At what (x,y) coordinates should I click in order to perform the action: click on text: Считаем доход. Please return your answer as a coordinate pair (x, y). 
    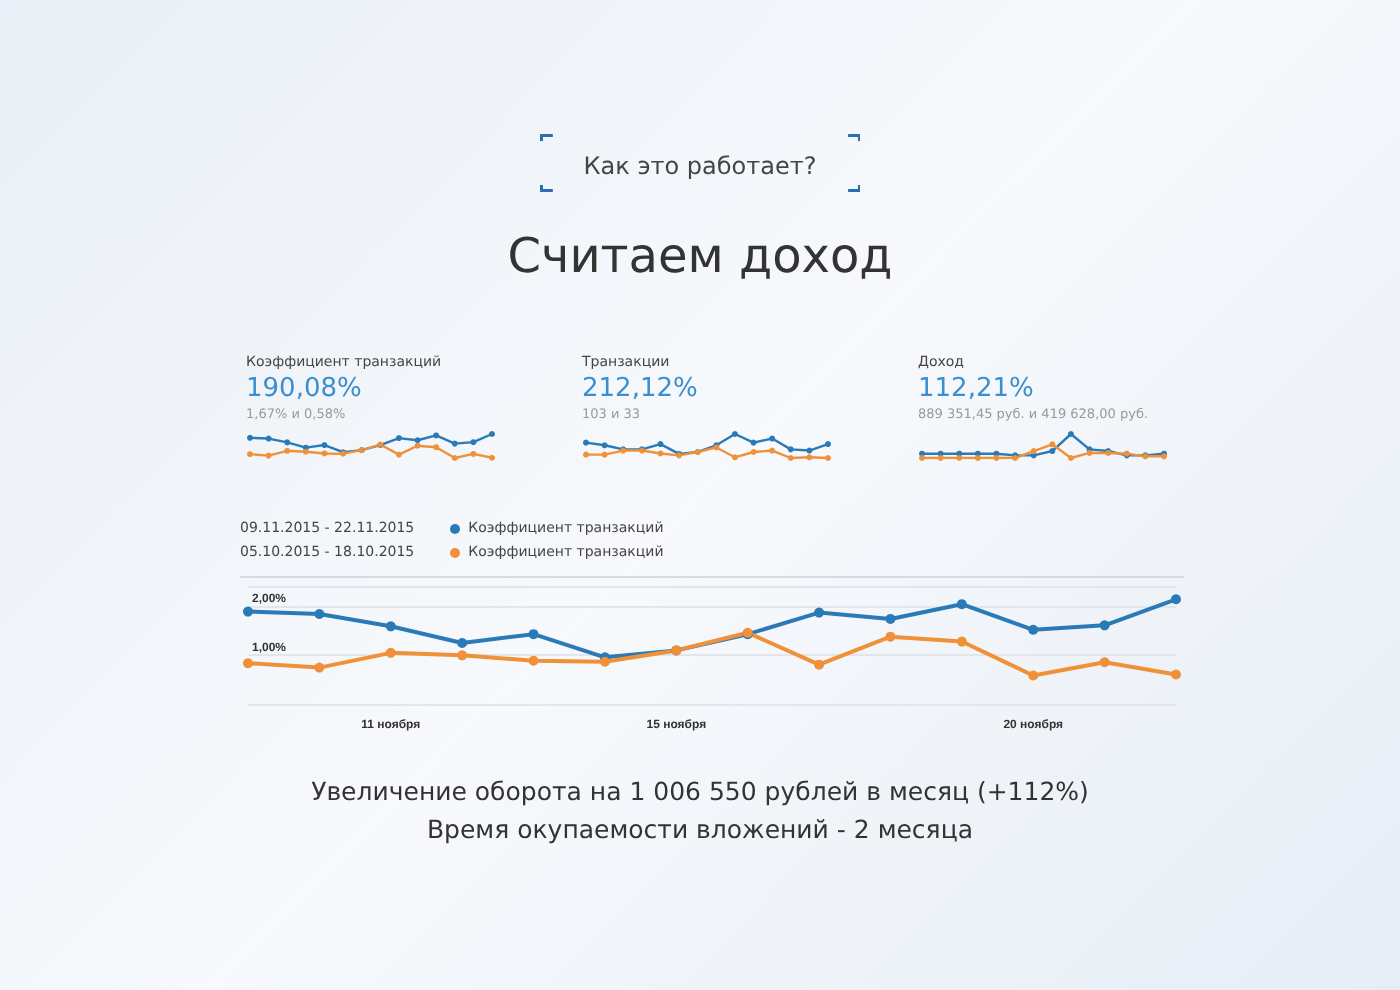
    Looking at the image, I should click on (700, 256).